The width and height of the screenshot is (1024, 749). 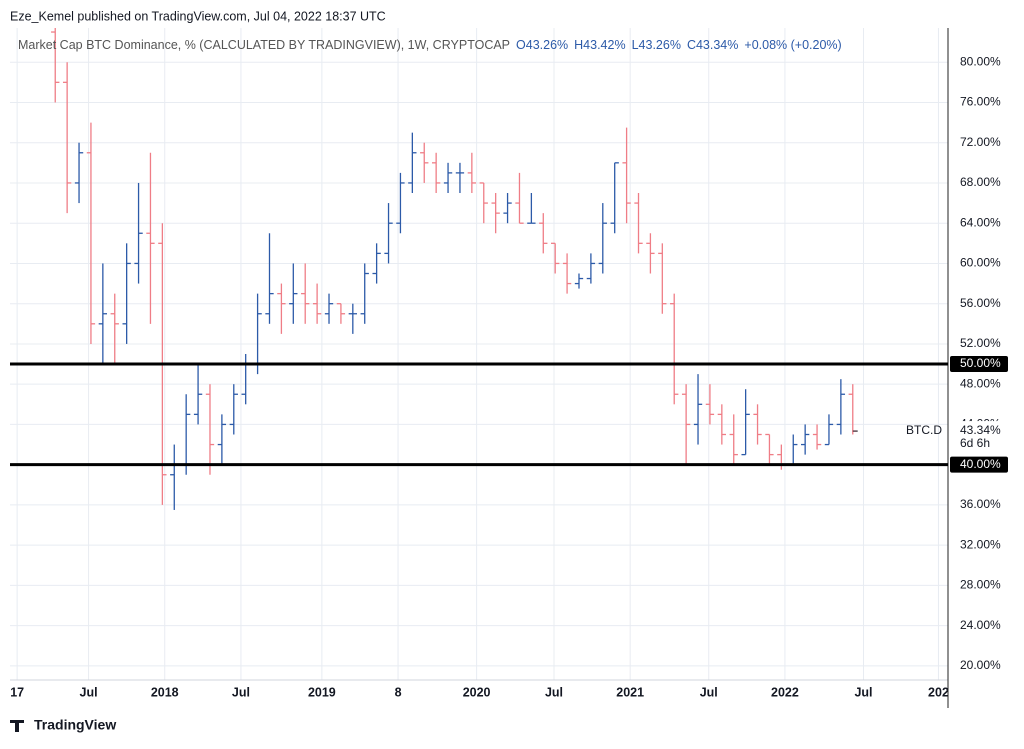 I want to click on y-tick-label: 32.00%, so click(x=980, y=544).